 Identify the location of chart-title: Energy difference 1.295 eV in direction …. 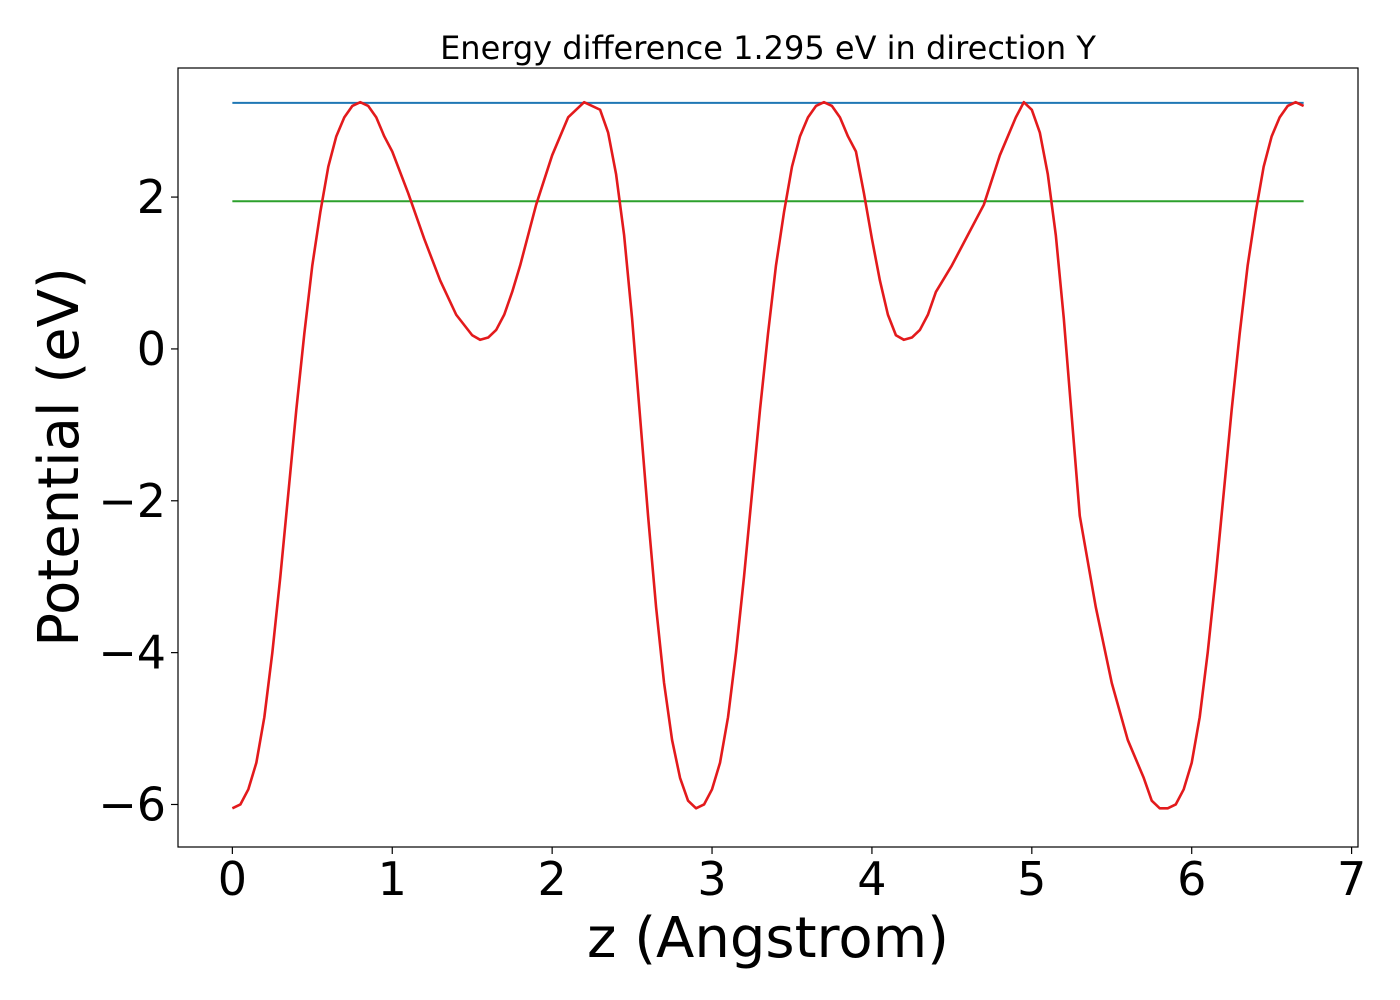
(768, 48).